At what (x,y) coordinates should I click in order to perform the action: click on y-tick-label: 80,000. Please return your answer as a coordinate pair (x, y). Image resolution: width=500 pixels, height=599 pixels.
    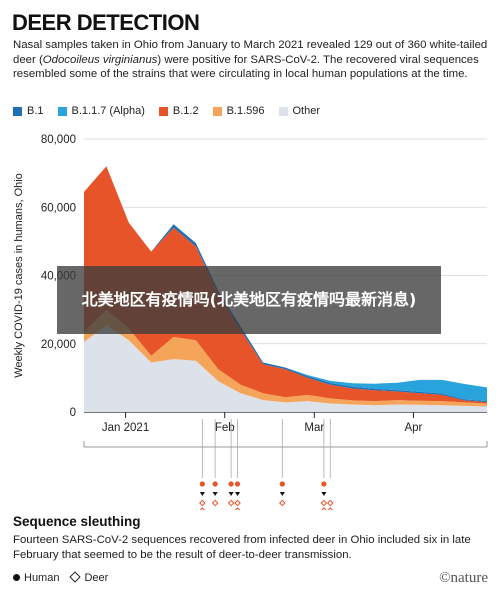
    Looking at the image, I should click on (58, 140).